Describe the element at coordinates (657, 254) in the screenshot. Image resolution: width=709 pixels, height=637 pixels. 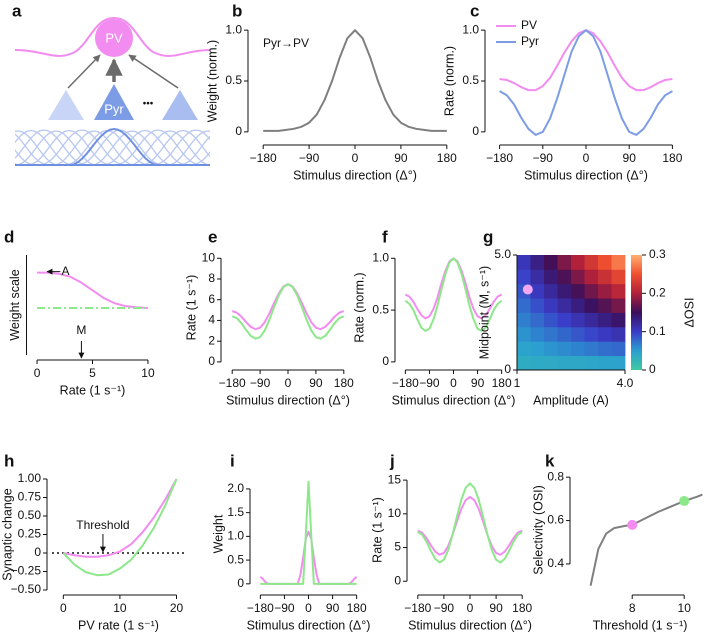
I see `colorbar-tick-label: 0.3` at that location.